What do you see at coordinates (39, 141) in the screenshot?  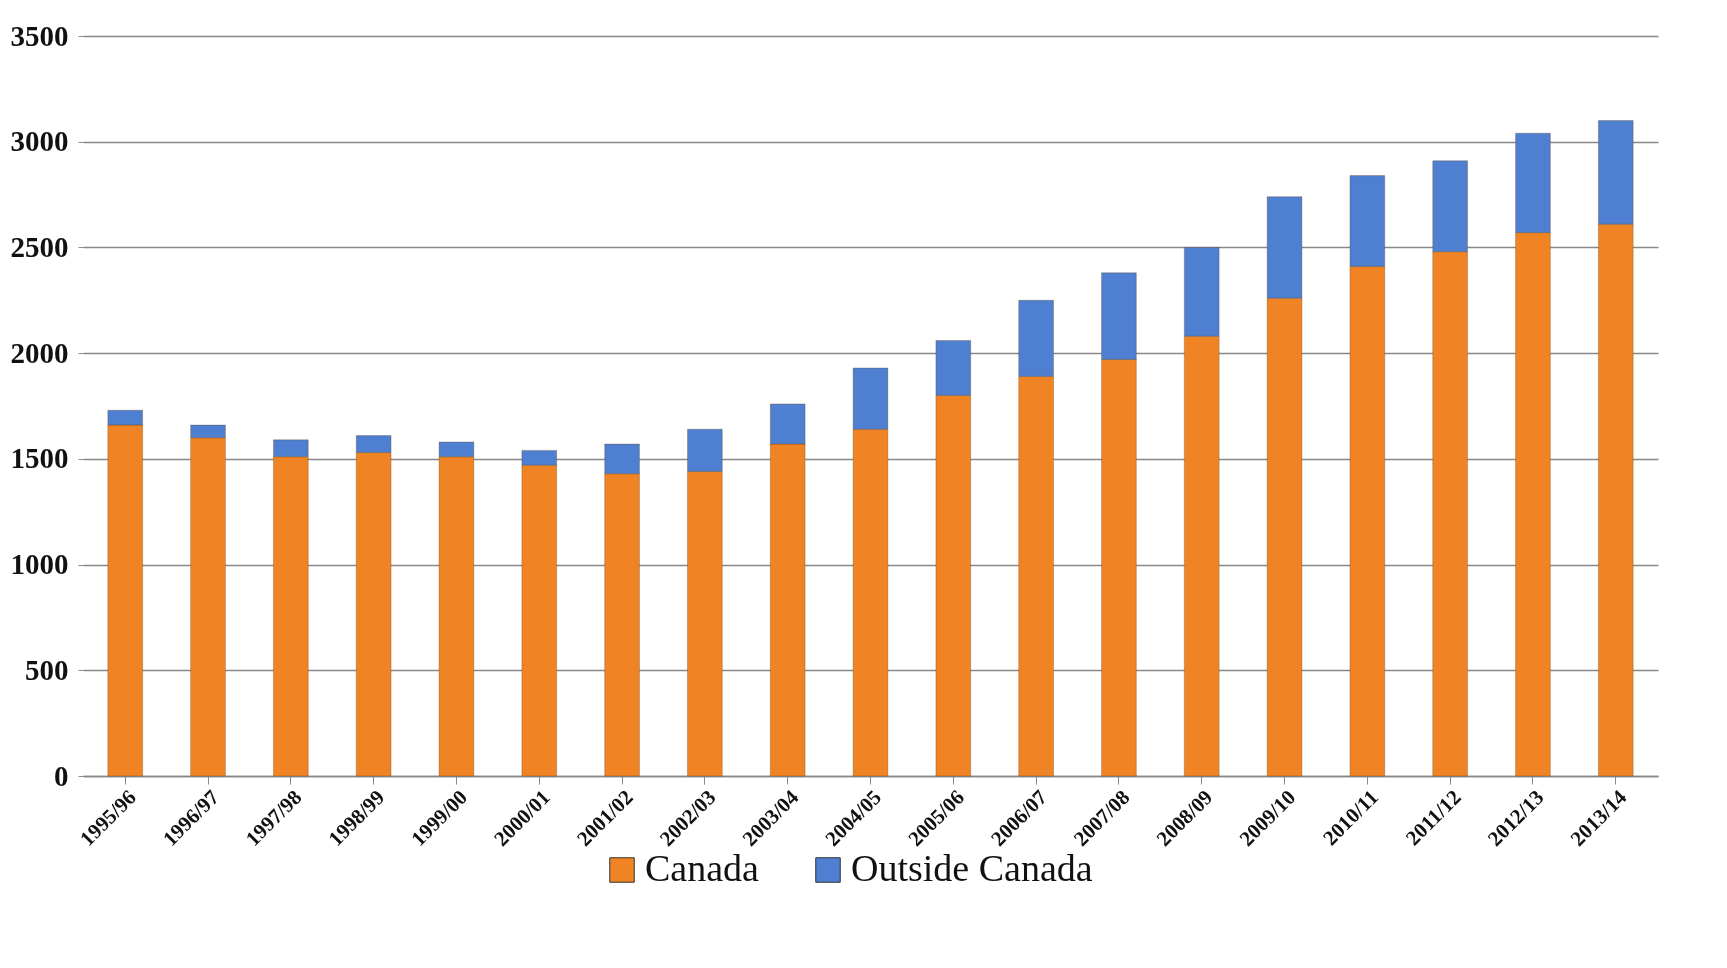 I see `y-tick-label: 3000` at bounding box center [39, 141].